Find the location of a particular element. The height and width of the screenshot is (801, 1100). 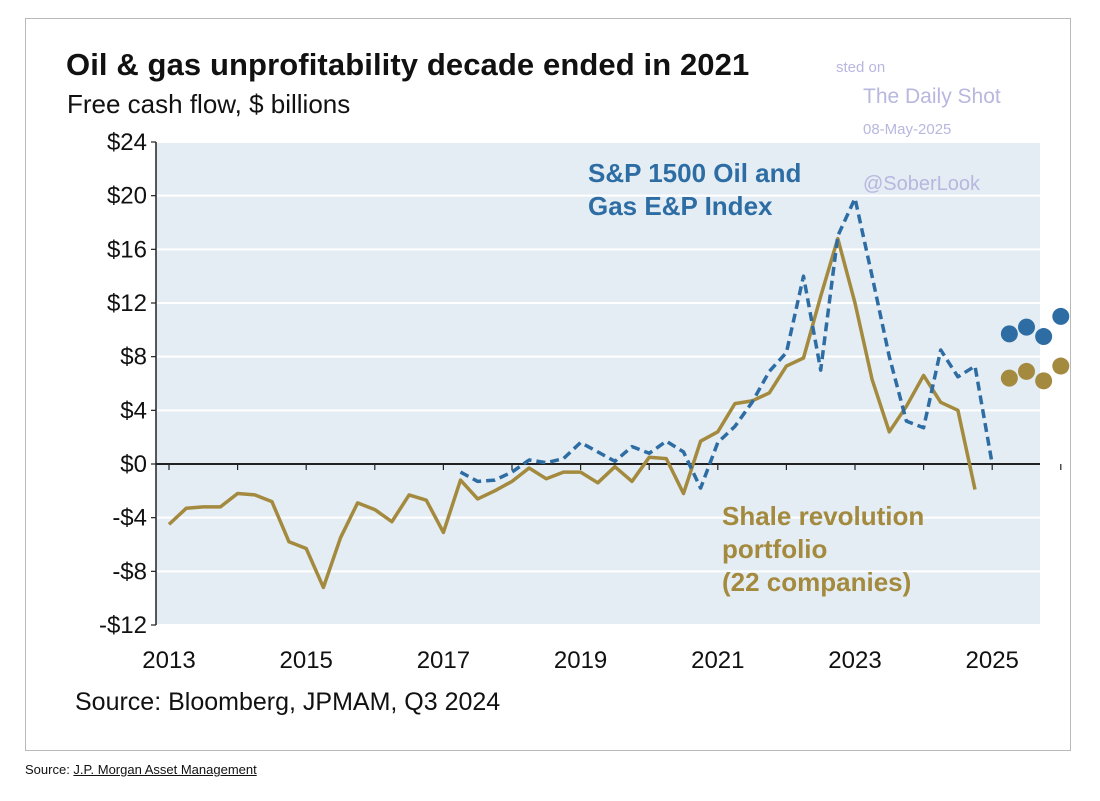

y-tick-label: $16 is located at coordinates (127, 249).